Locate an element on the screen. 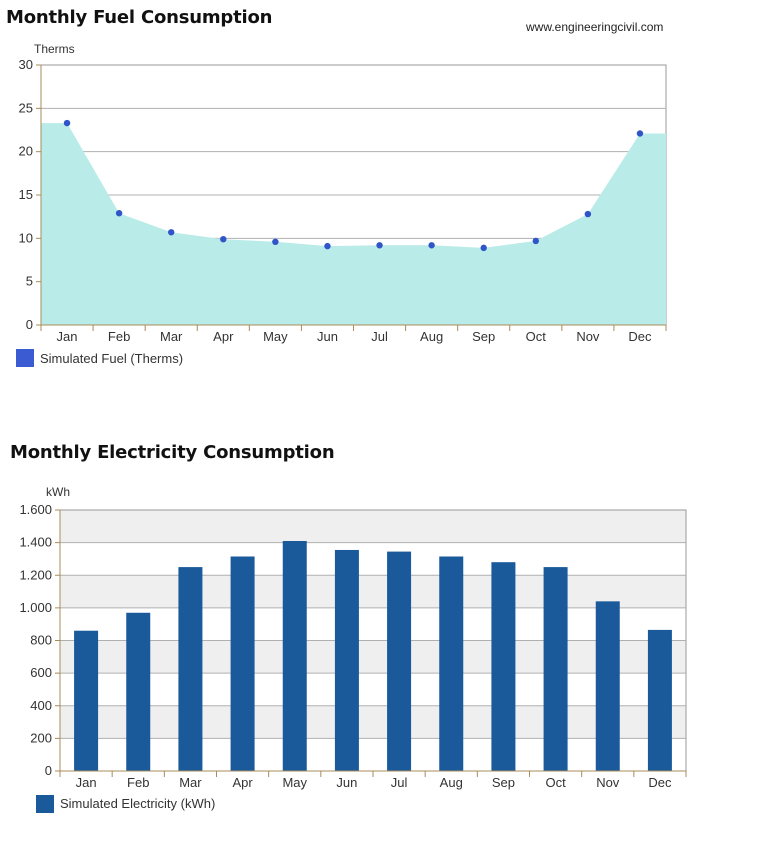 Image resolution: width=766 pixels, height=851 pixels. y-tick-label: 20 is located at coordinates (26, 151).